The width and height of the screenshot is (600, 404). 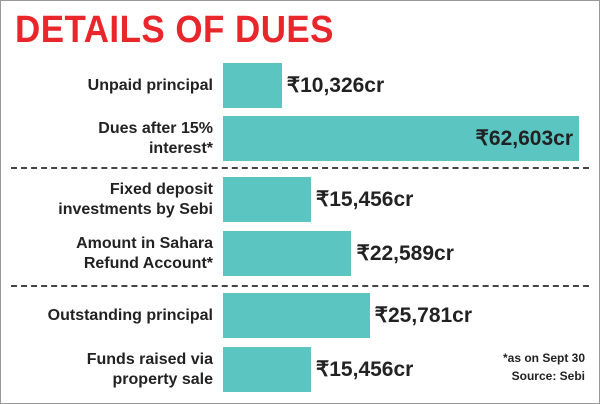 What do you see at coordinates (524, 138) in the screenshot?
I see `value-label: ₹62,603cr` at bounding box center [524, 138].